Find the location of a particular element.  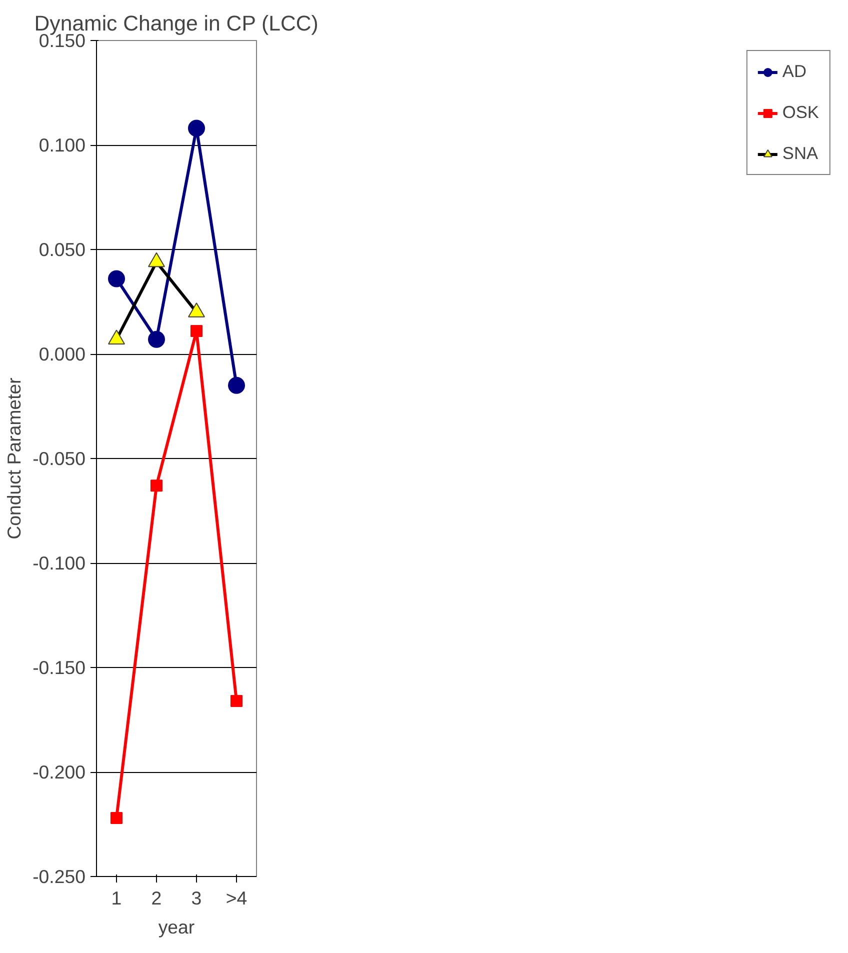

legend-label: OSK is located at coordinates (800, 112).